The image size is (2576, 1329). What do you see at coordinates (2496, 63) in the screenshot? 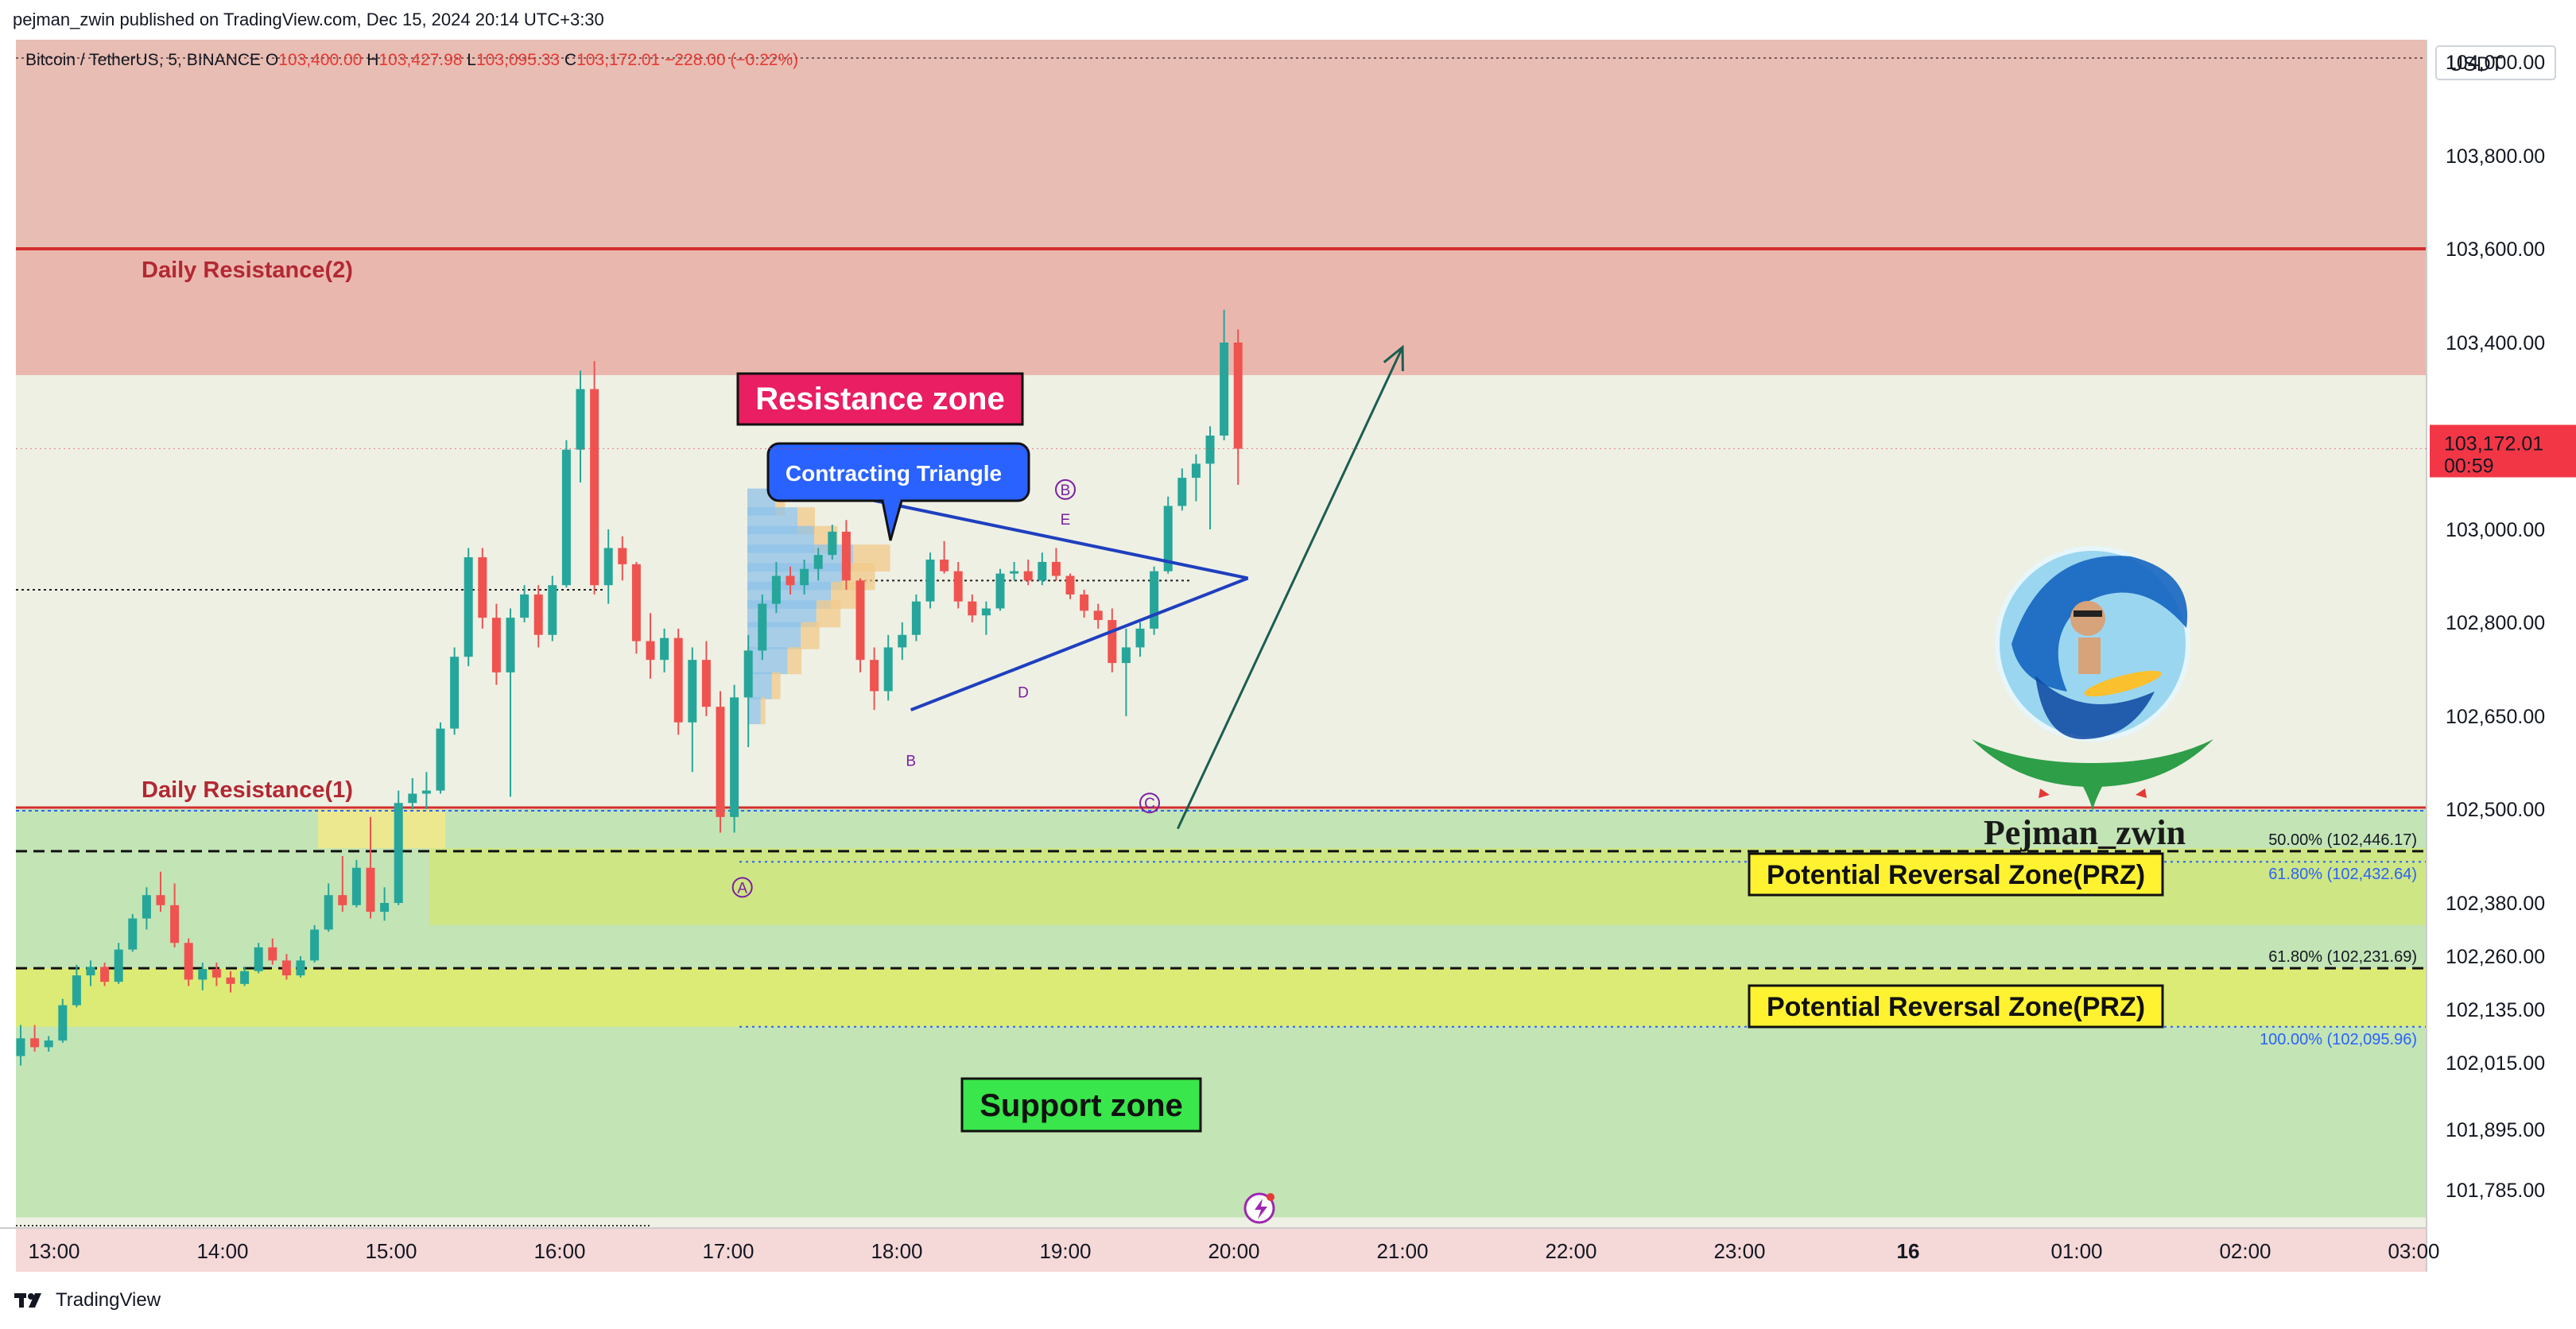
I see `currency-box` at bounding box center [2496, 63].